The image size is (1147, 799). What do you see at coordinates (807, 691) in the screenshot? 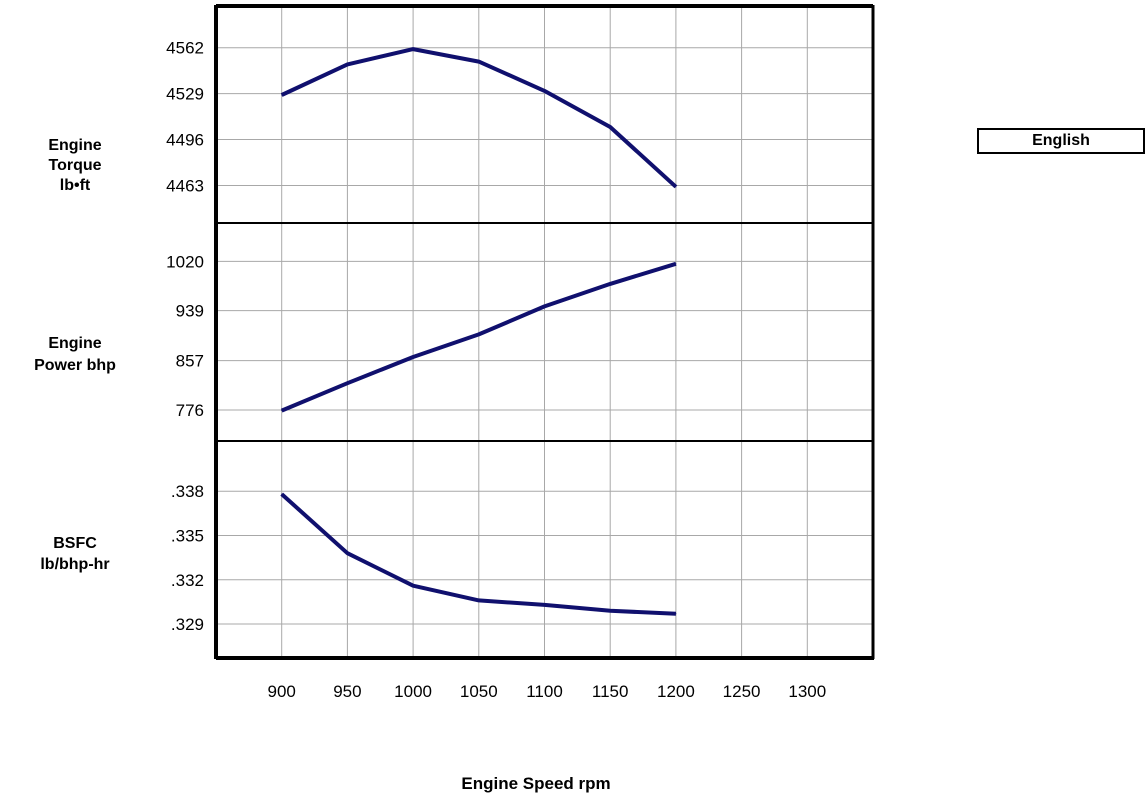
I see `x-tick-label: 1300` at bounding box center [807, 691].